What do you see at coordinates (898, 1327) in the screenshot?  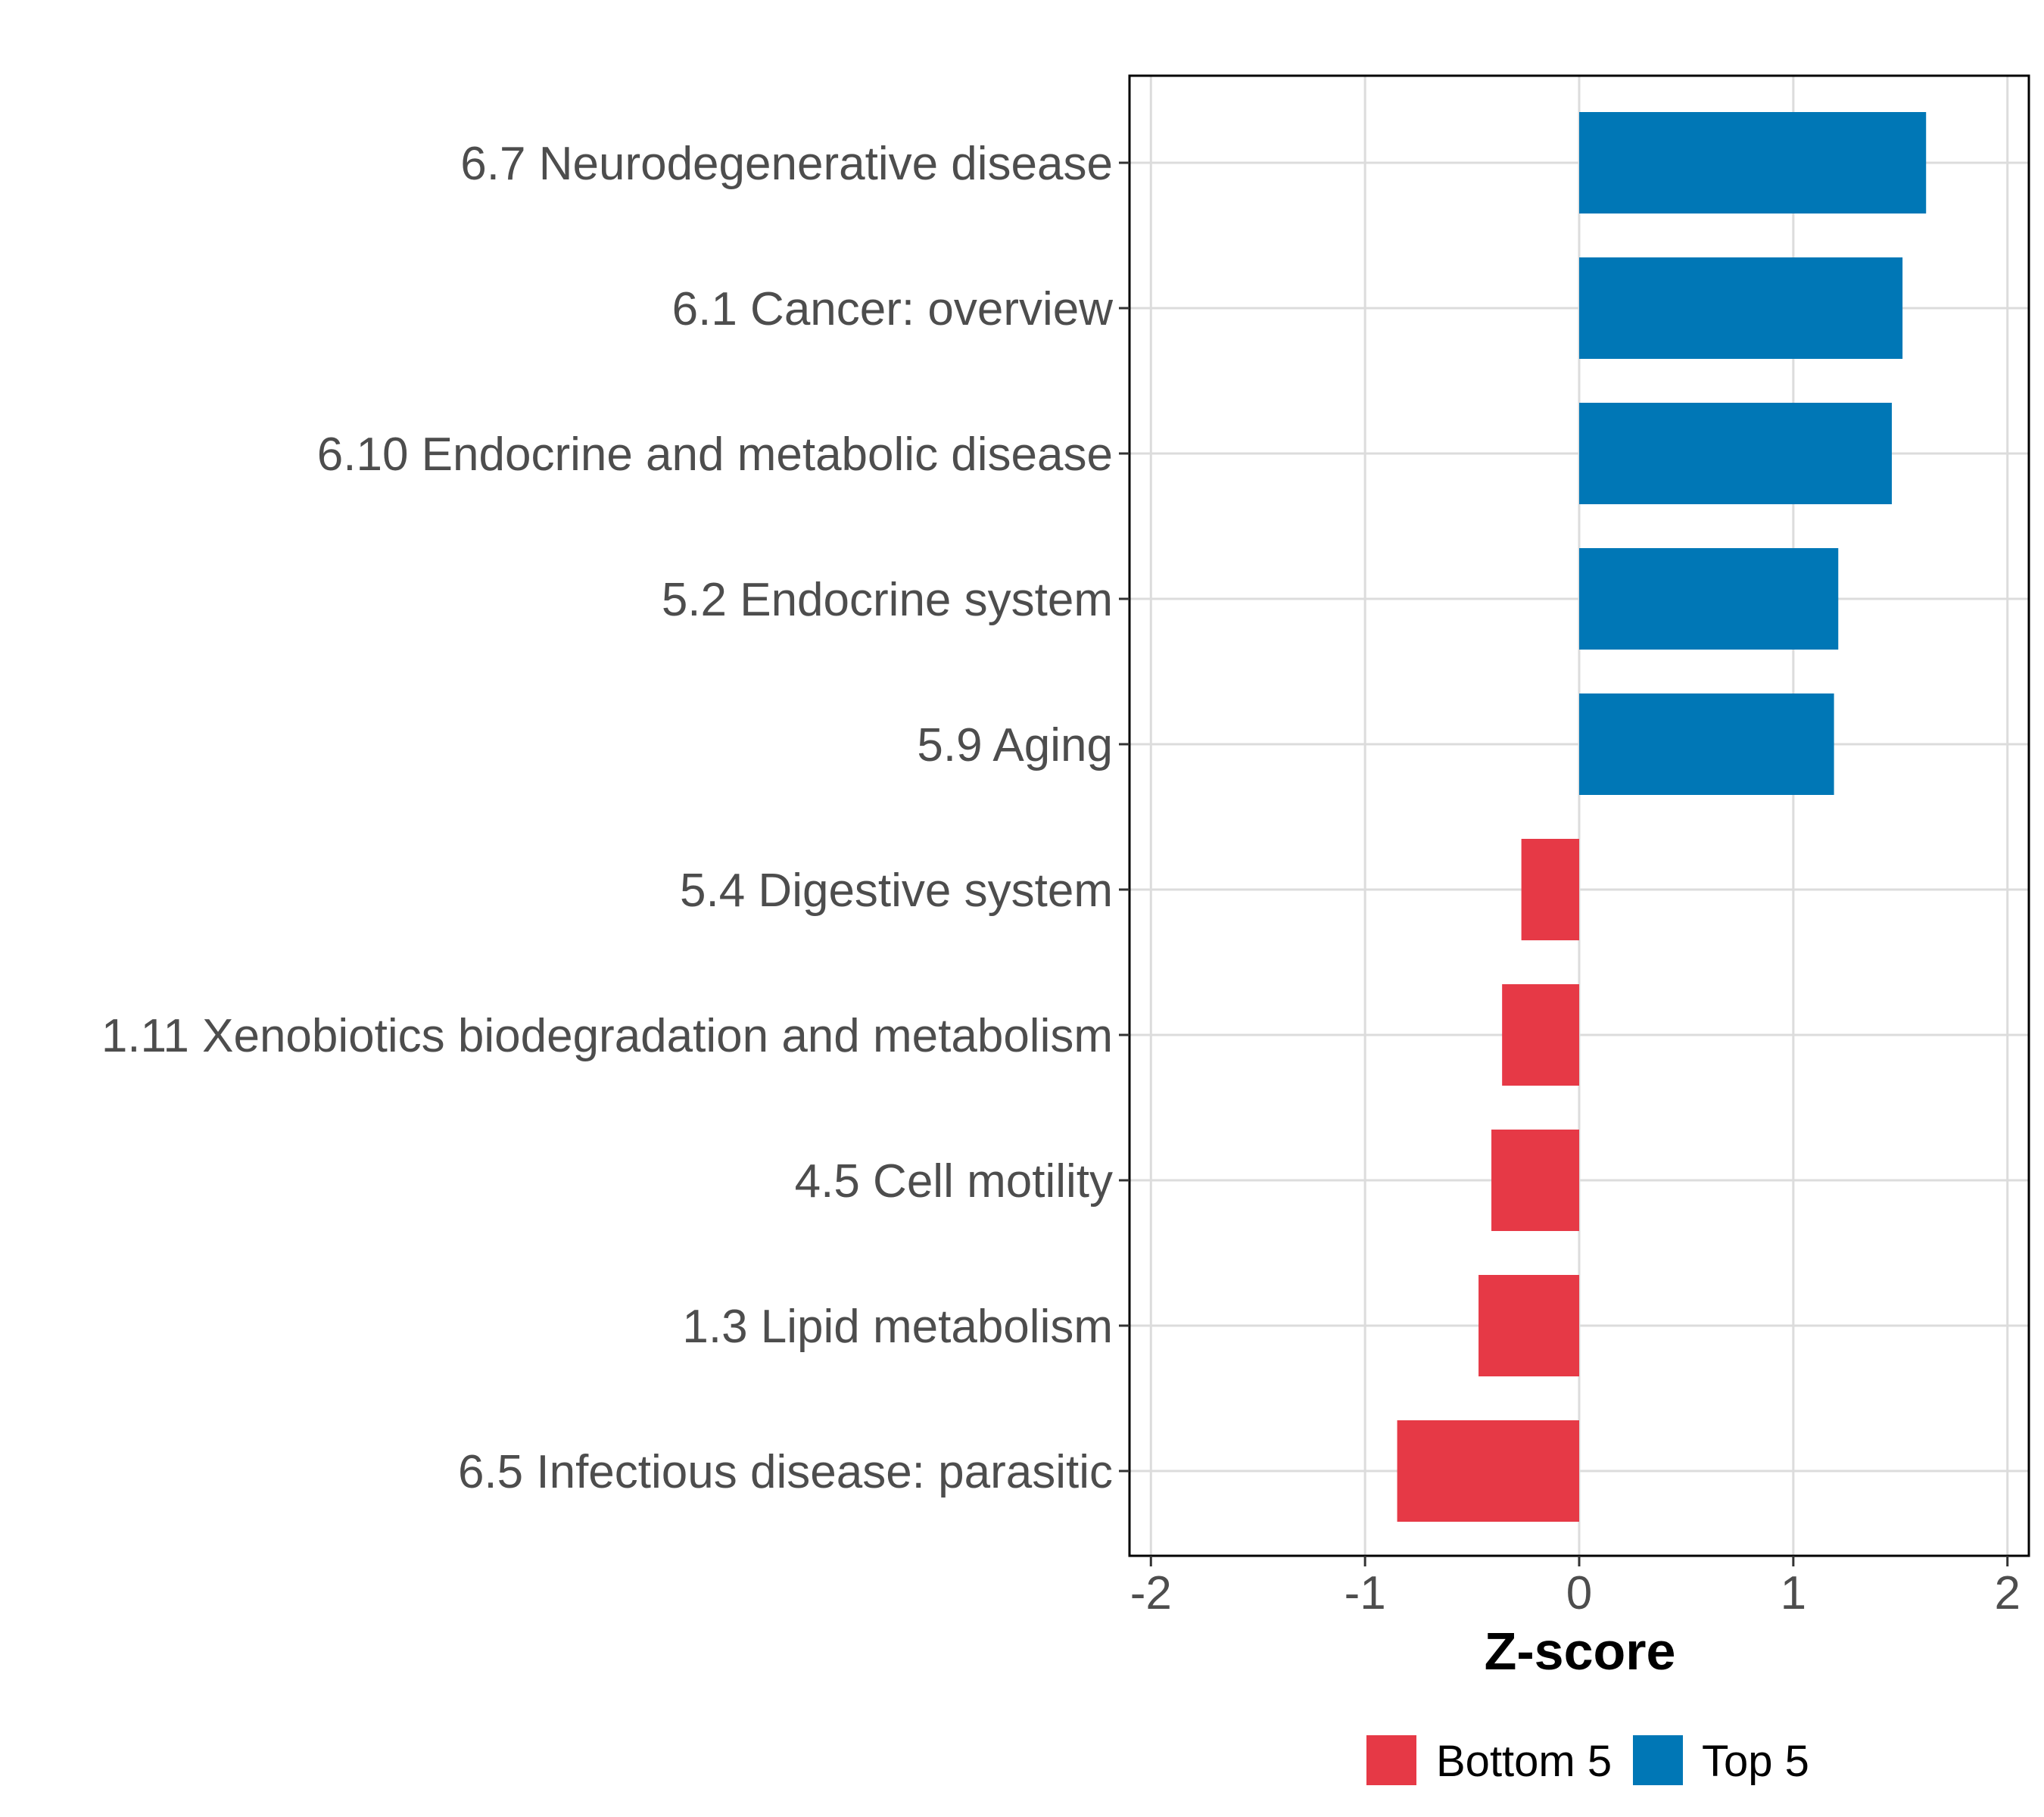 I see `category-label: 1.3 Lipid metabolism` at bounding box center [898, 1327].